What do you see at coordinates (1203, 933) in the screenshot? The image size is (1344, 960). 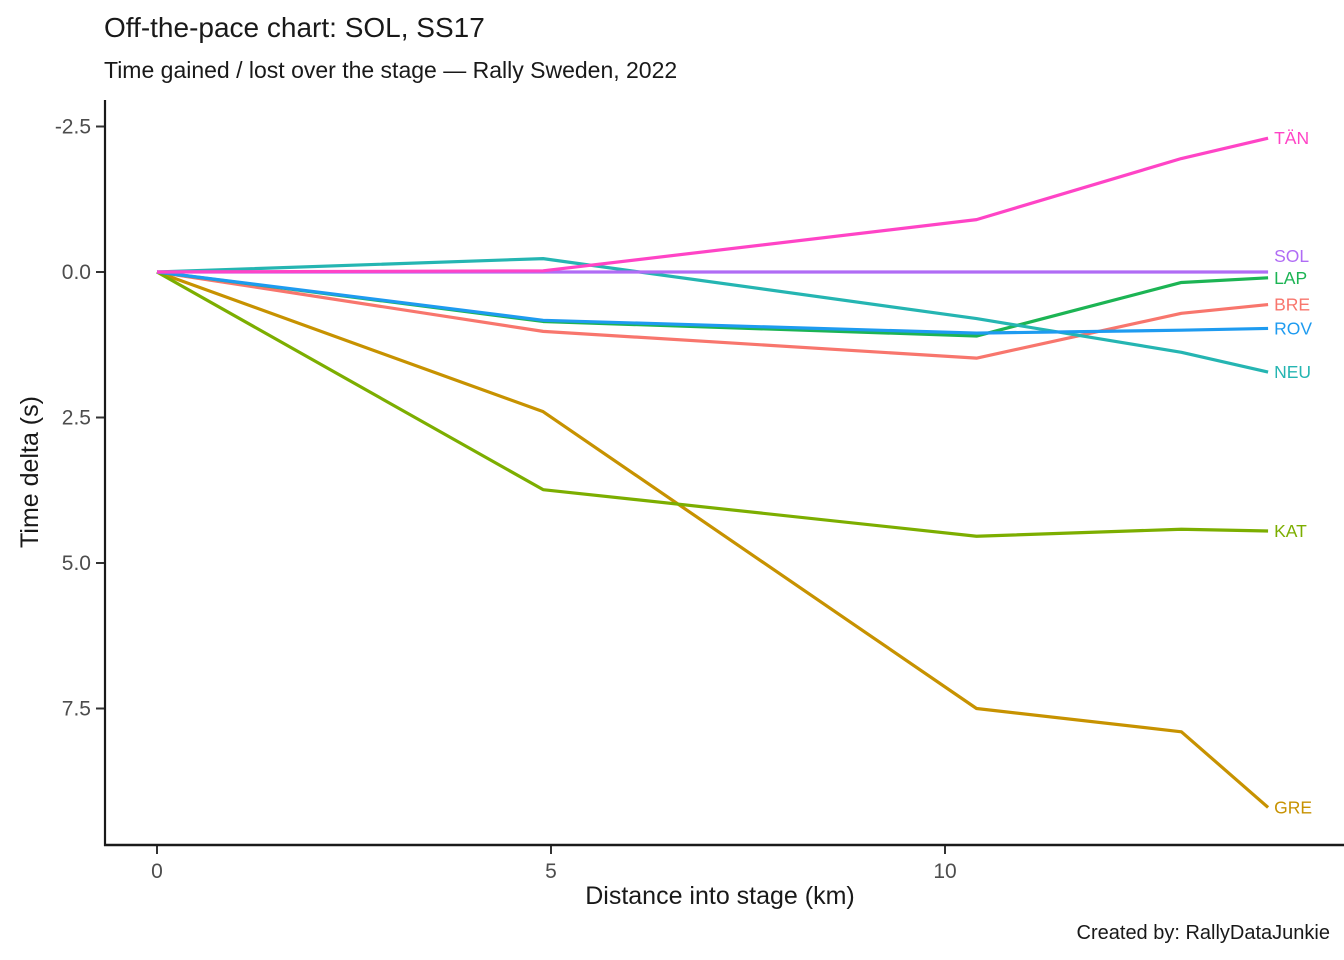 I see `credit-caption: Created by: RallyDataJunkie` at bounding box center [1203, 933].